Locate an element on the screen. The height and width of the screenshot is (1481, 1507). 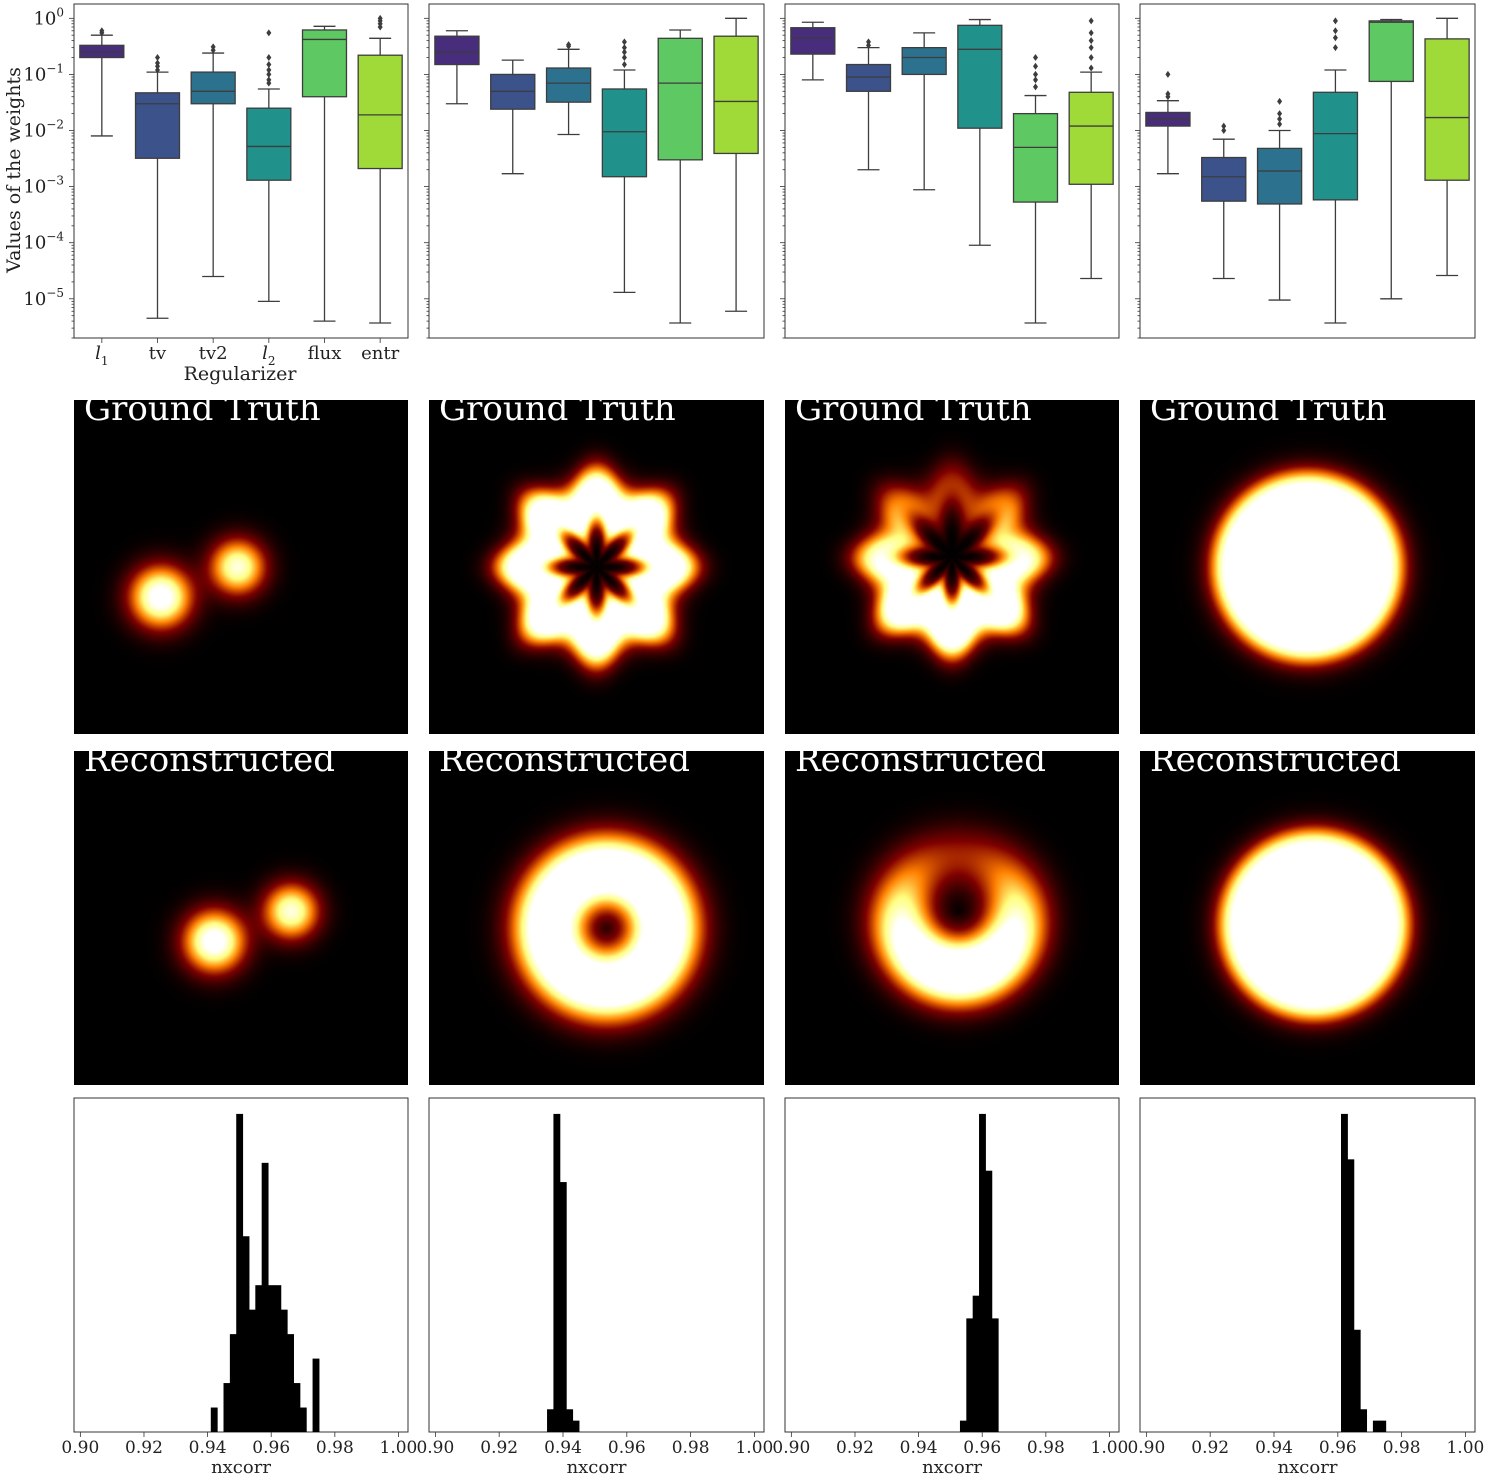
x-tick-label: entr is located at coordinates (380, 353).